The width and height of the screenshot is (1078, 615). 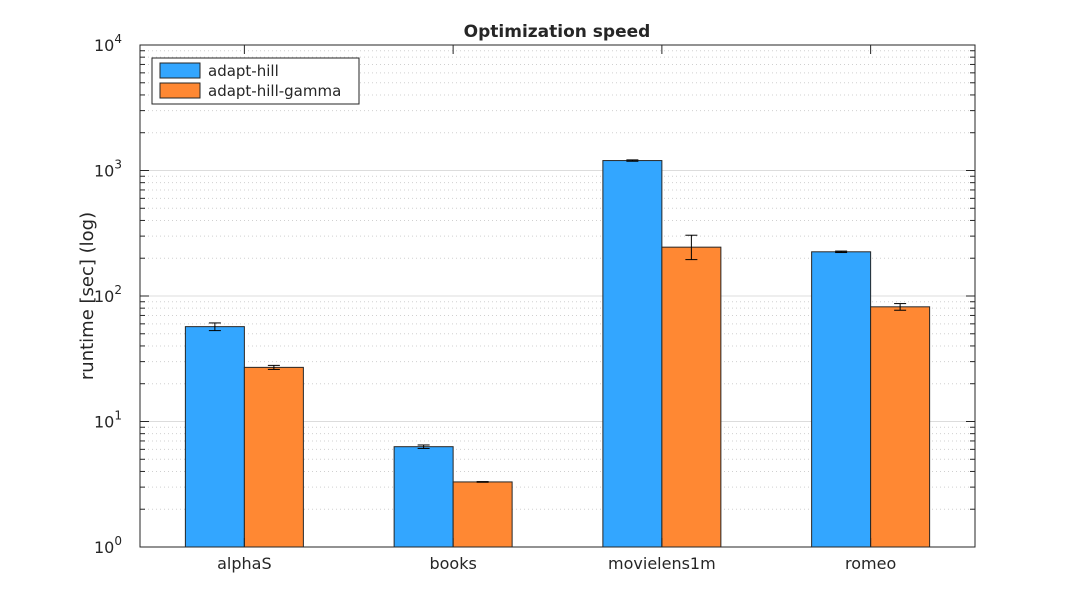 What do you see at coordinates (274, 91) in the screenshot?
I see `legend-label-adapt-hill-gamma: adapt-hill-gamma` at bounding box center [274, 91].